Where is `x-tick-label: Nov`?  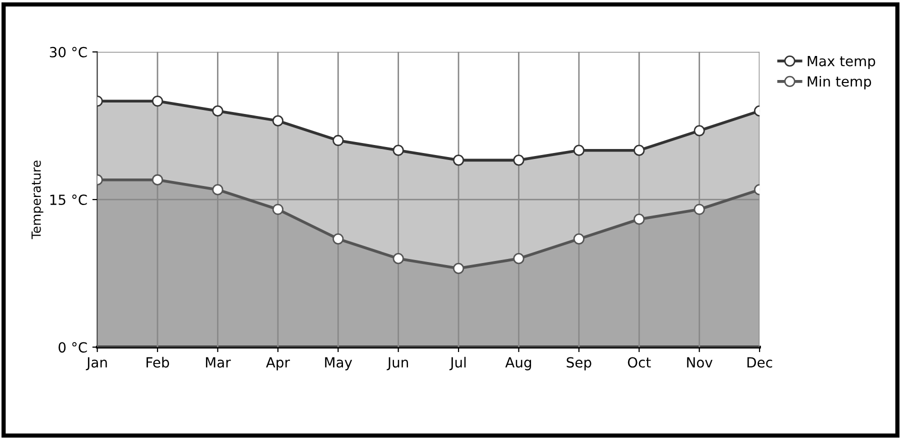 x-tick-label: Nov is located at coordinates (699, 362).